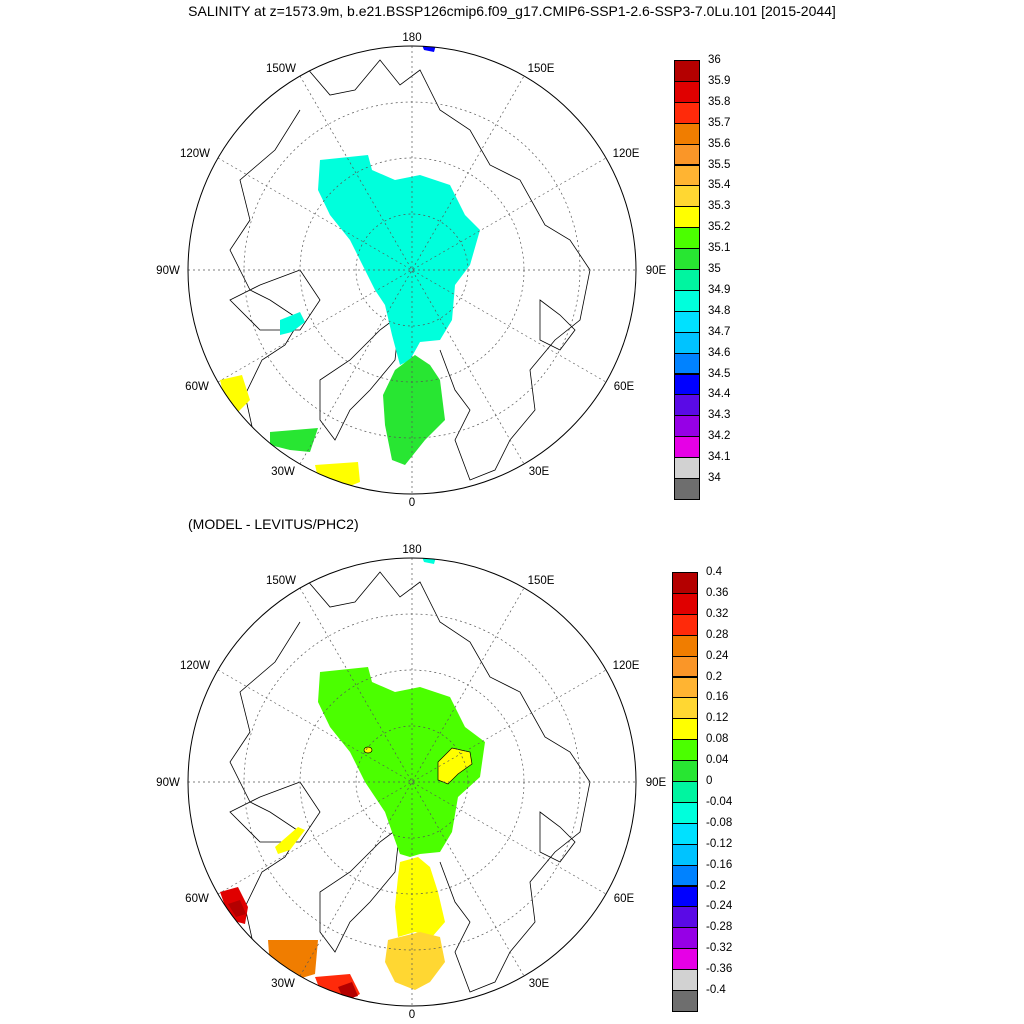 The height and width of the screenshot is (1024, 1024). What do you see at coordinates (719, 801) in the screenshot?
I see `colorbar-label: -0.04` at bounding box center [719, 801].